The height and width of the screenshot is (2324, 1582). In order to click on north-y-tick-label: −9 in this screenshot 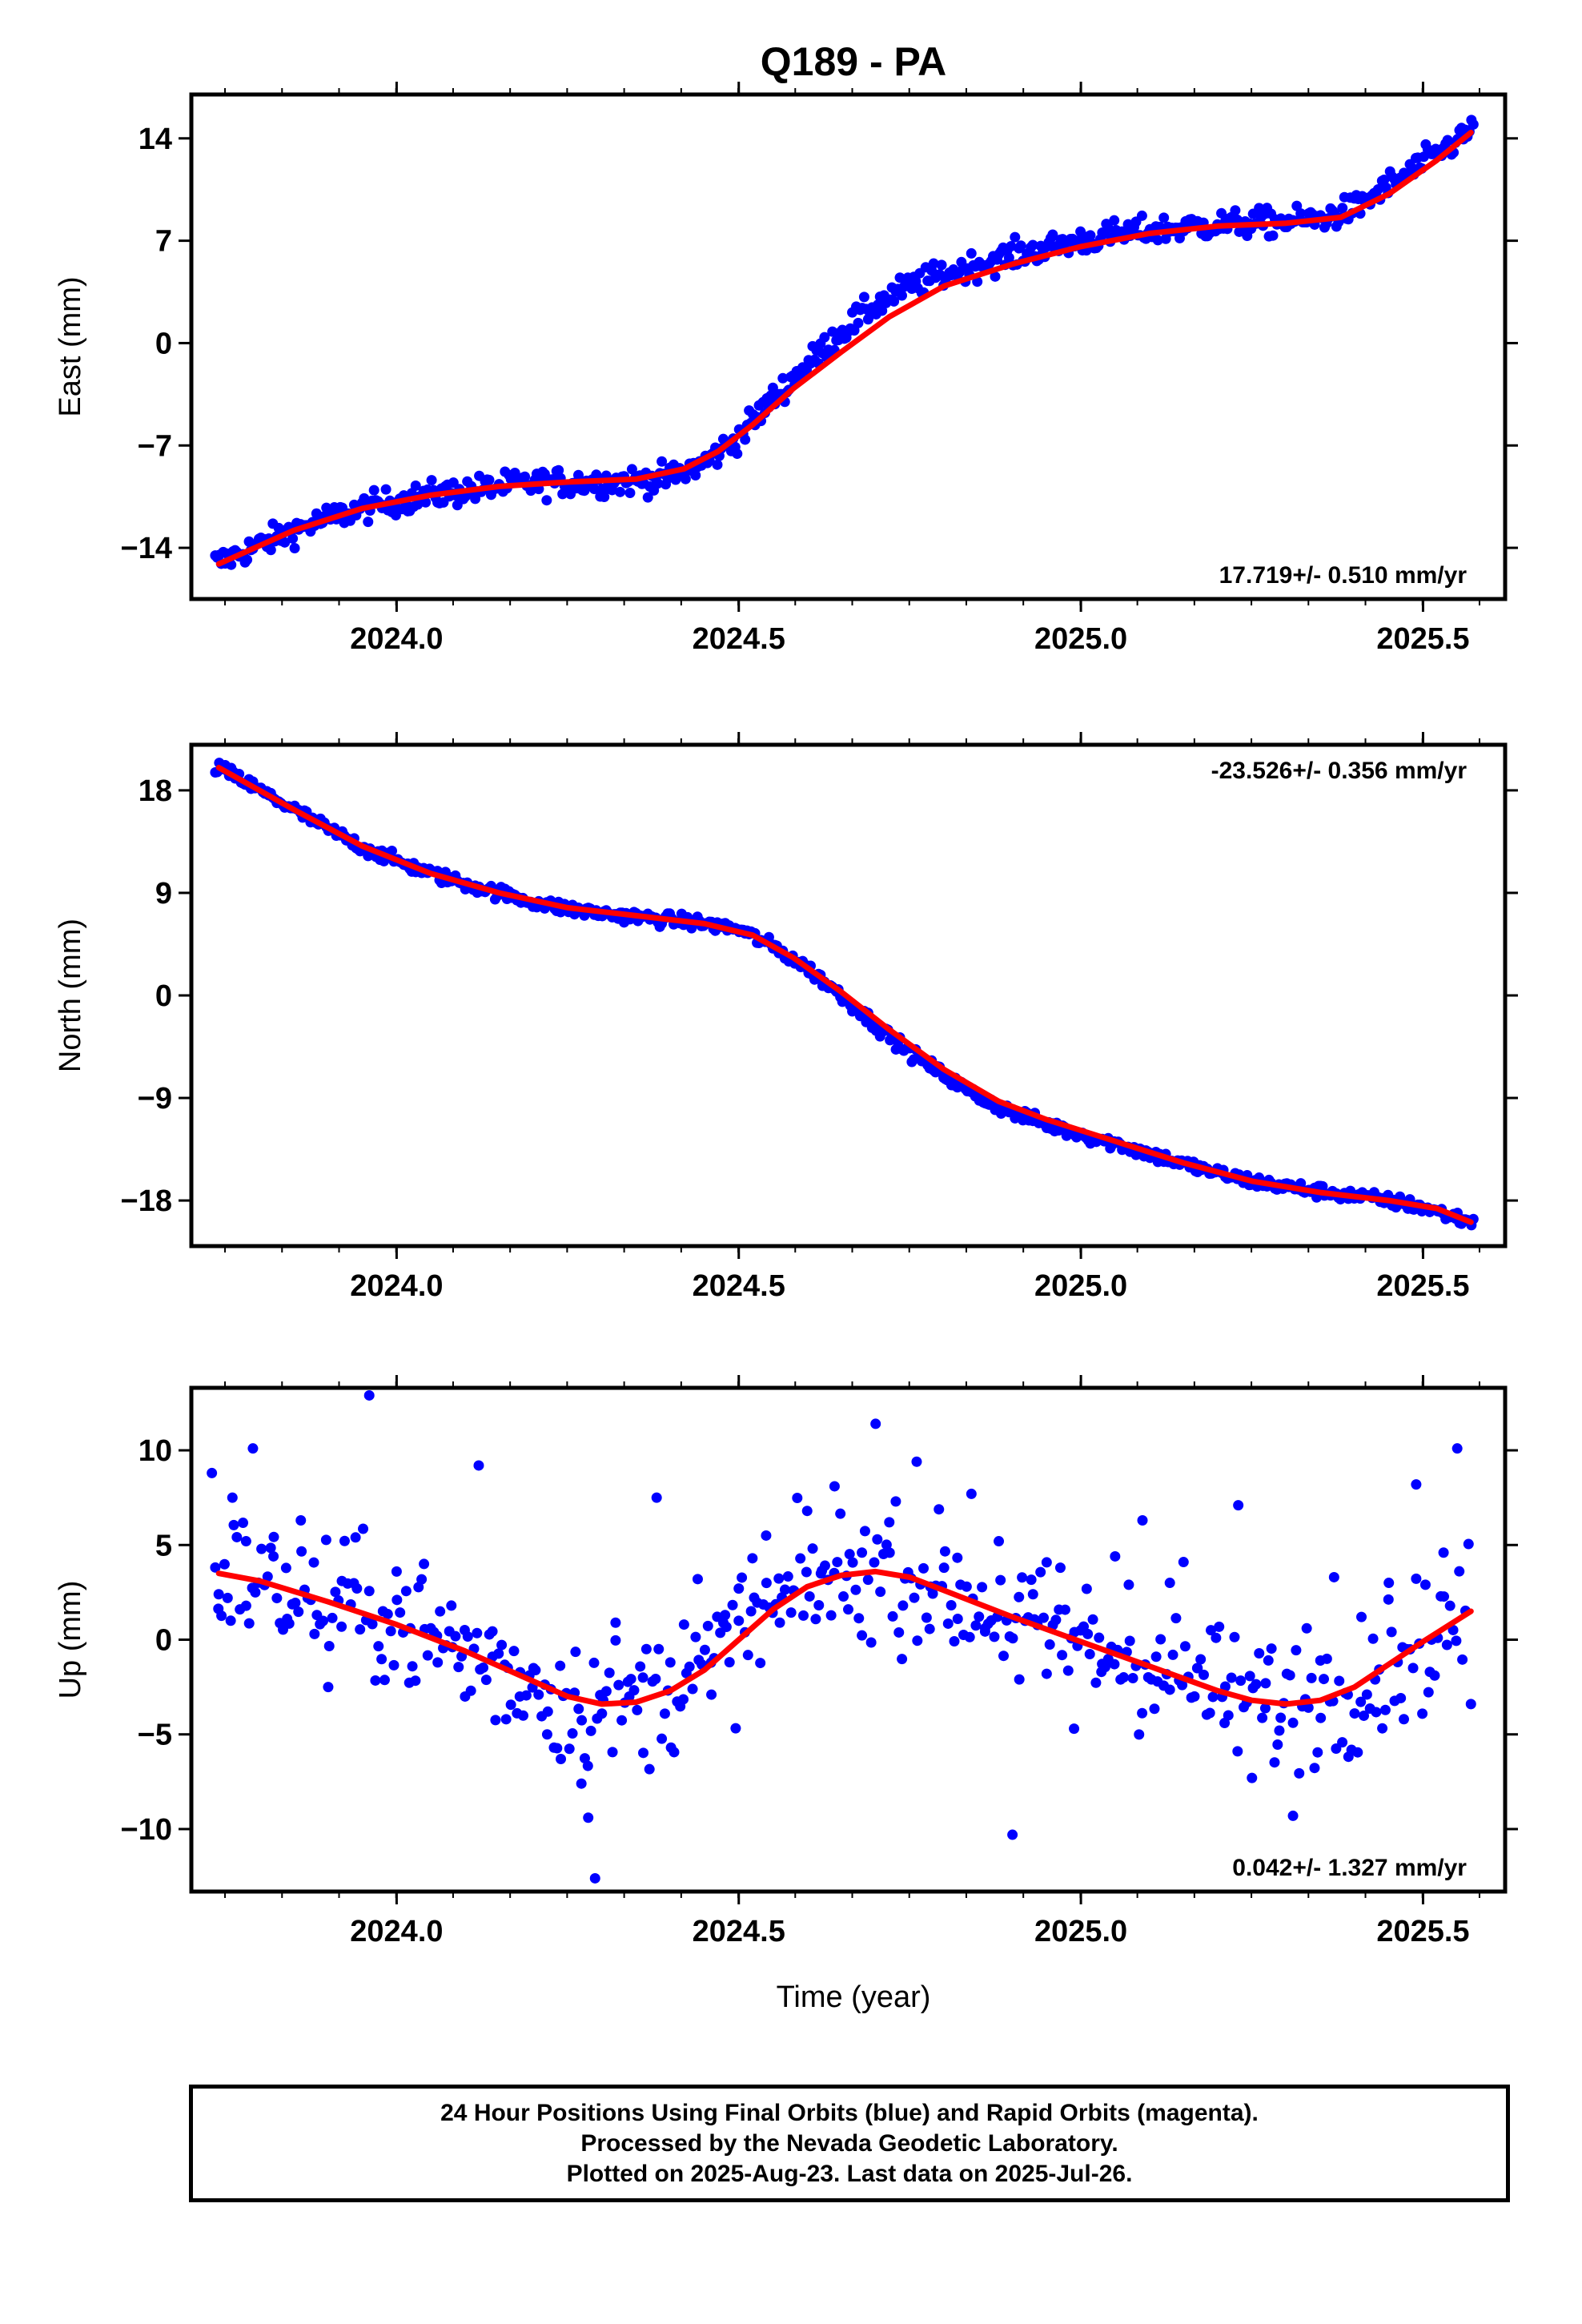, I will do `click(155, 1099)`.